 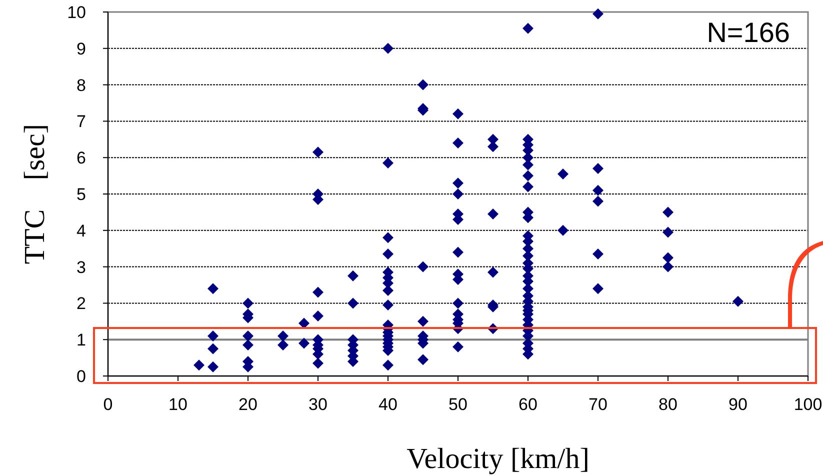 I want to click on x-tick-label: 70, so click(x=598, y=404).